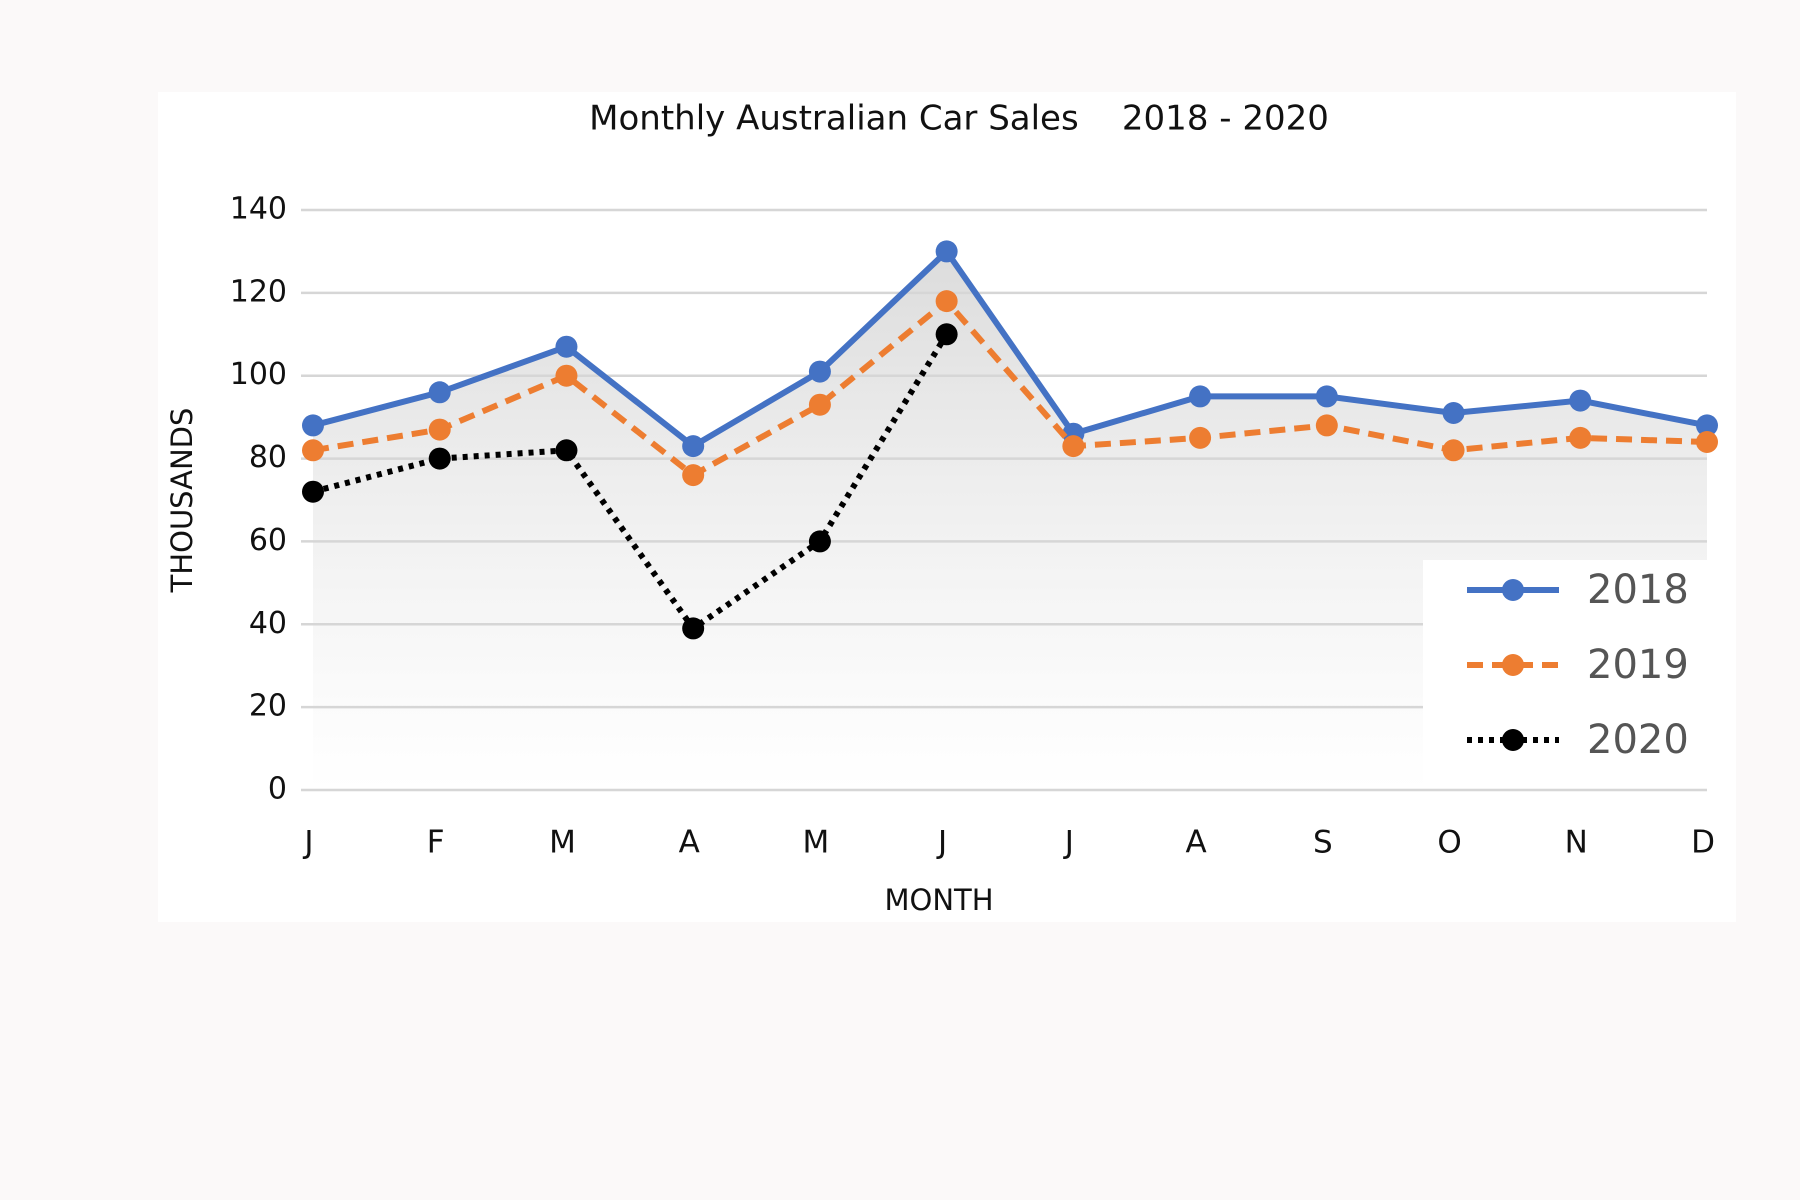 This screenshot has height=1200, width=1800. What do you see at coordinates (1573, 672) in the screenshot?
I see `legend-box` at bounding box center [1573, 672].